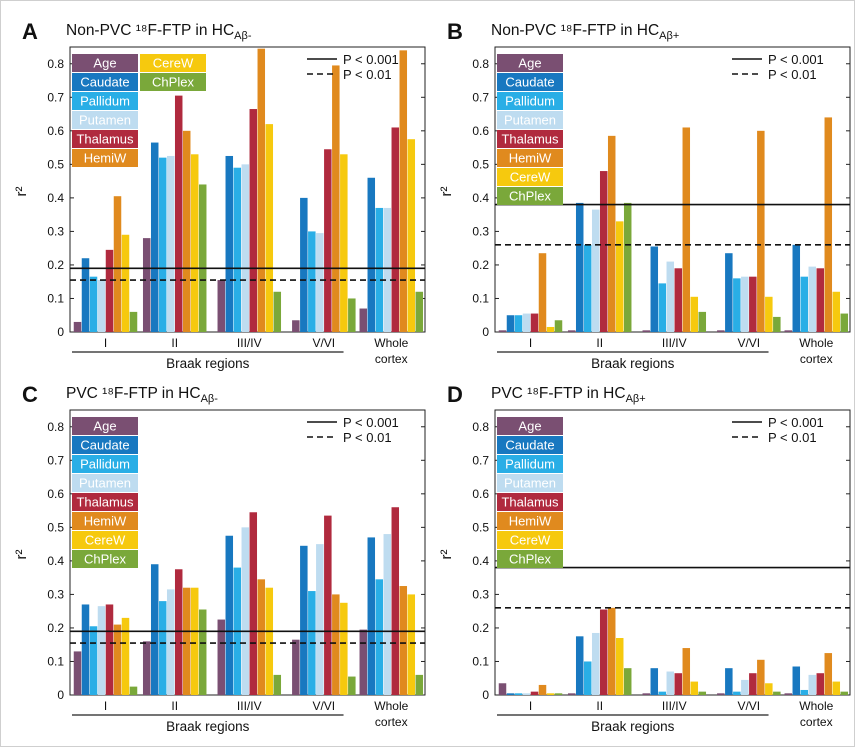 This screenshot has height=747, width=855. What do you see at coordinates (455, 31) in the screenshot?
I see `panel-letter: B` at bounding box center [455, 31].